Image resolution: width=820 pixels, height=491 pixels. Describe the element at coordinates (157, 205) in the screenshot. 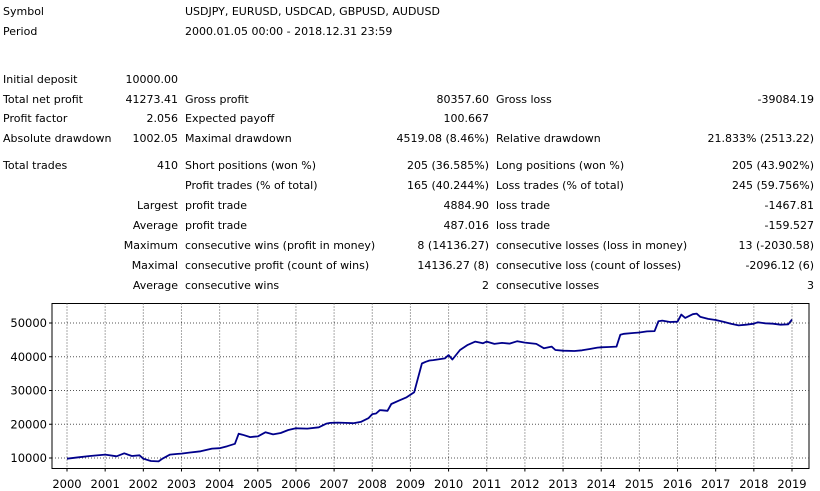

I see `largest-label: Largest` at that location.